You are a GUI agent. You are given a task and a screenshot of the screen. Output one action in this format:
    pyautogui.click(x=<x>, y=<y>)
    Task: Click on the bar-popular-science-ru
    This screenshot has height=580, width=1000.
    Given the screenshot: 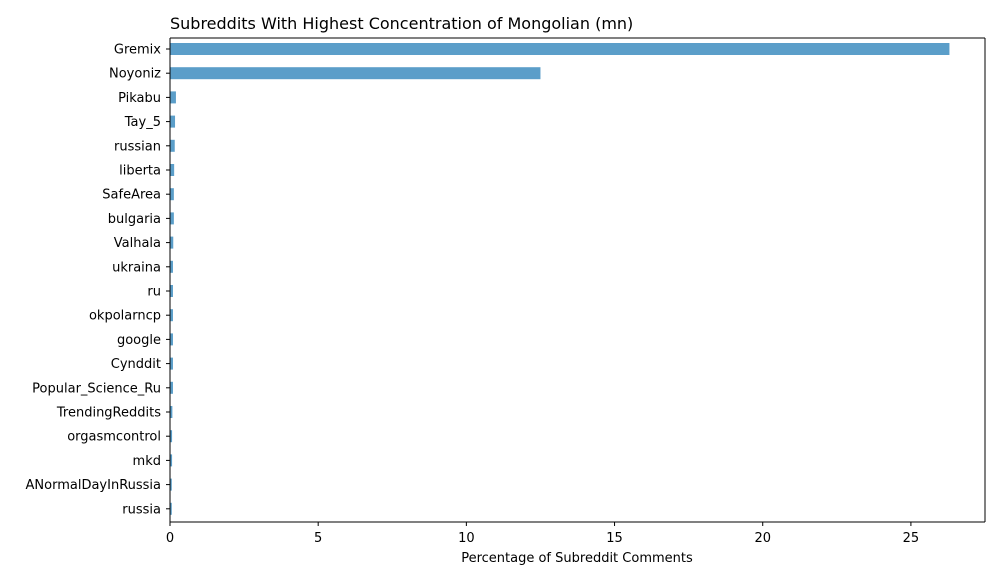 What is the action you would take?
    pyautogui.click(x=171, y=387)
    